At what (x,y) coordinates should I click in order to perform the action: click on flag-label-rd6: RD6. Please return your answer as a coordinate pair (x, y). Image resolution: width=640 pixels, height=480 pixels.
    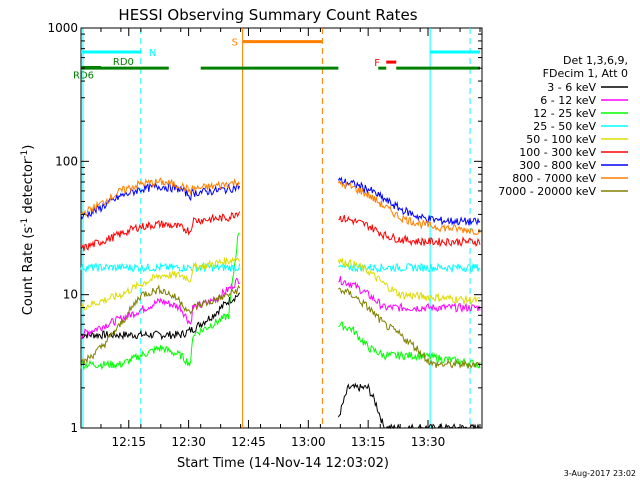
    Looking at the image, I should click on (83, 76).